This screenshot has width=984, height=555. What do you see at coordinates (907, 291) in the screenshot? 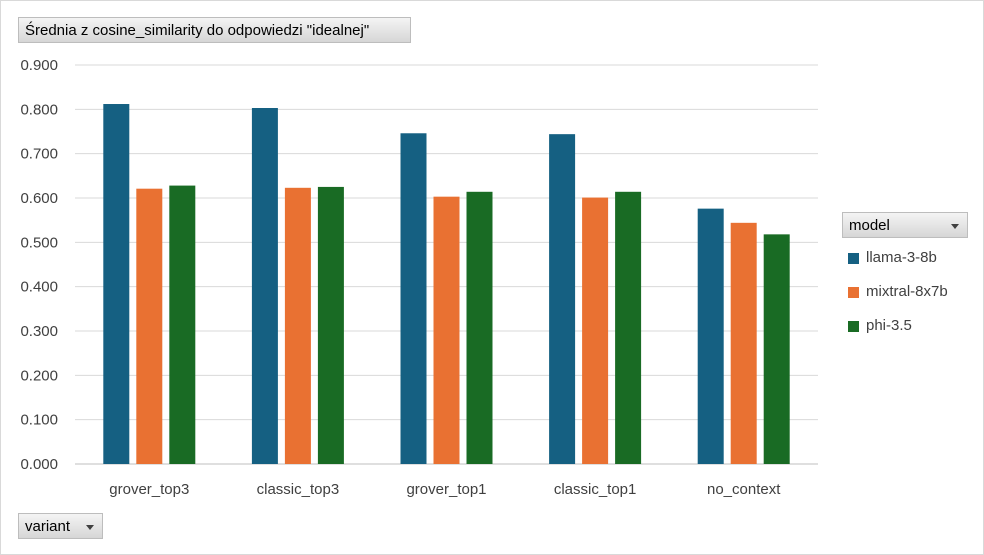
I see `legend-label: mixtral-8x7b` at bounding box center [907, 291].